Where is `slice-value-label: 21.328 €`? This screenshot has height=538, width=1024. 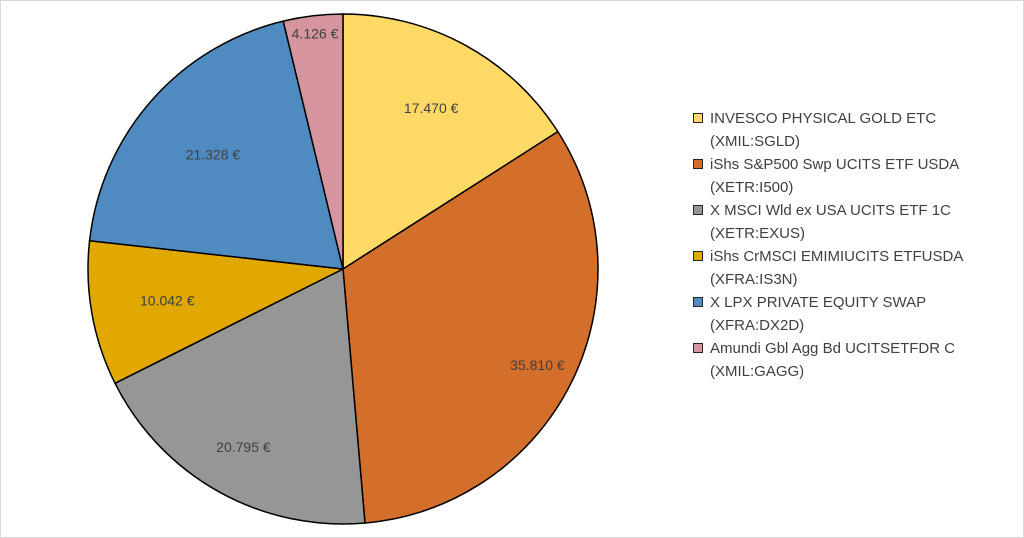
slice-value-label: 21.328 € is located at coordinates (213, 154).